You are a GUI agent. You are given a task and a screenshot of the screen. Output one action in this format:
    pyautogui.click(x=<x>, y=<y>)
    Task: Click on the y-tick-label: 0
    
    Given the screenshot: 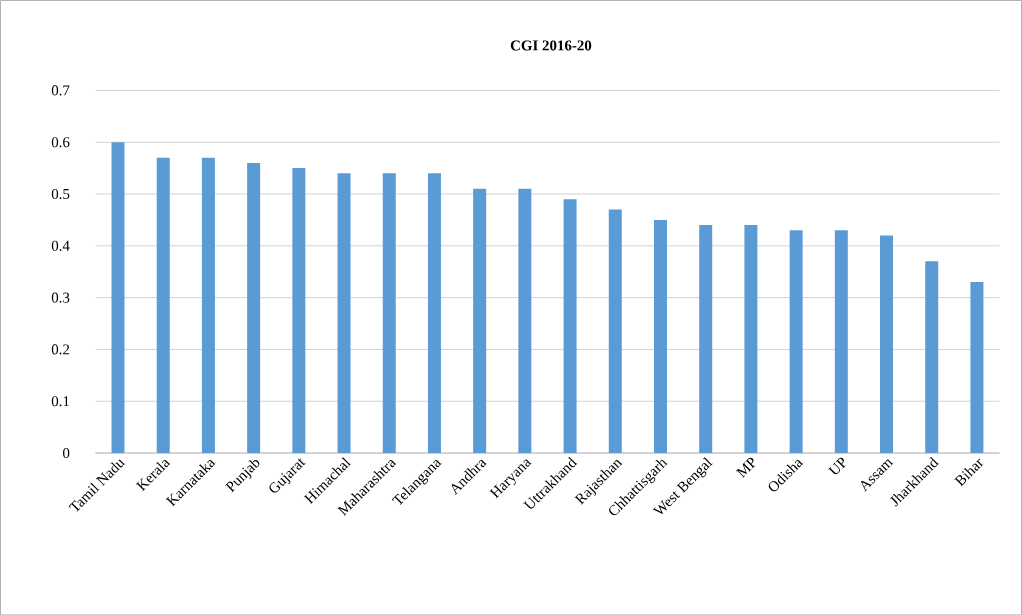 What is the action you would take?
    pyautogui.click(x=66, y=452)
    